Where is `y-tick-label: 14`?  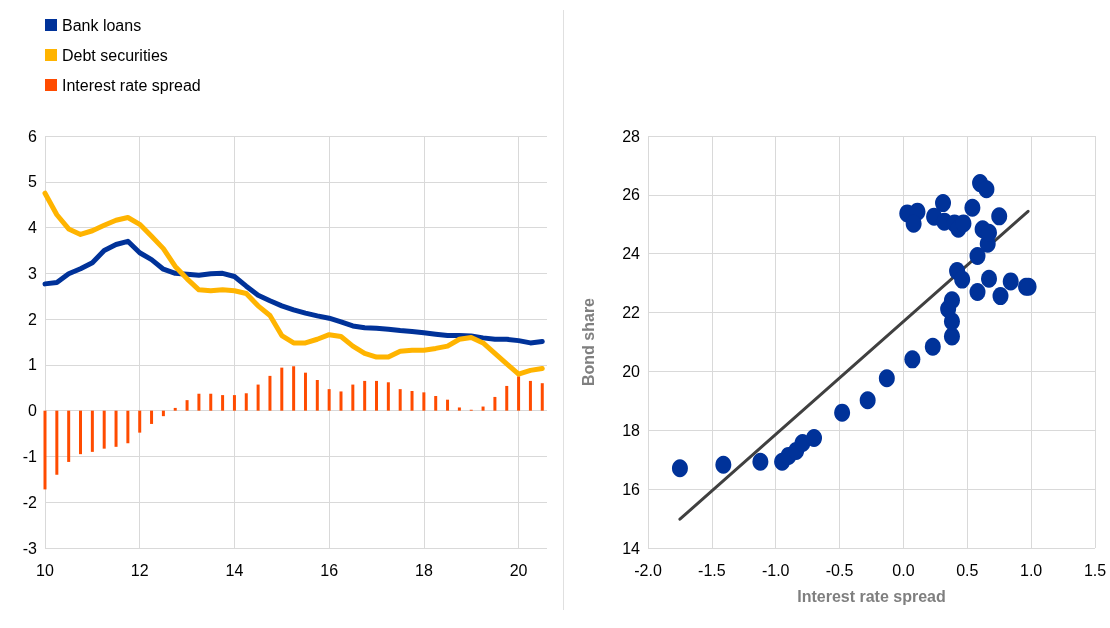 y-tick-label: 14 is located at coordinates (631, 548).